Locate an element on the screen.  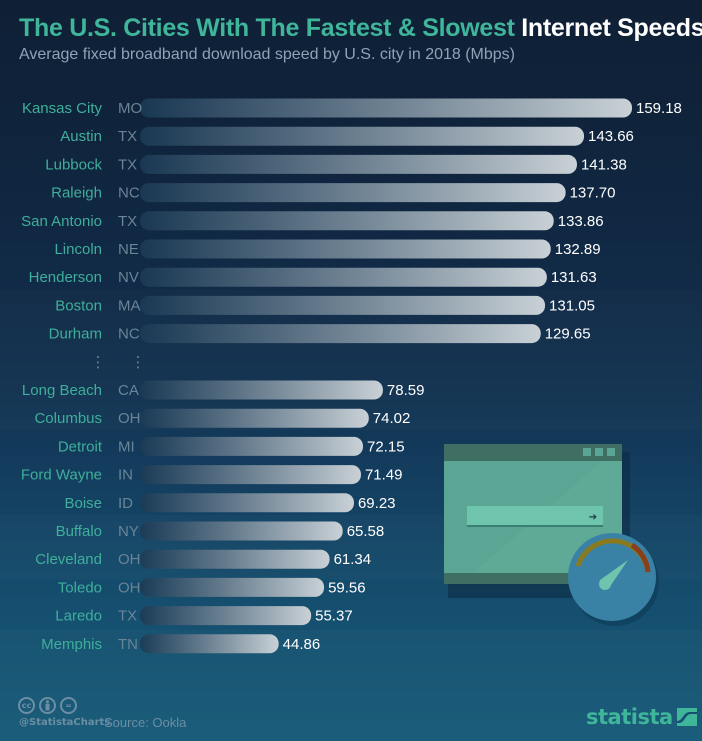
no-derivatives-icon: = is located at coordinates (68, 705).